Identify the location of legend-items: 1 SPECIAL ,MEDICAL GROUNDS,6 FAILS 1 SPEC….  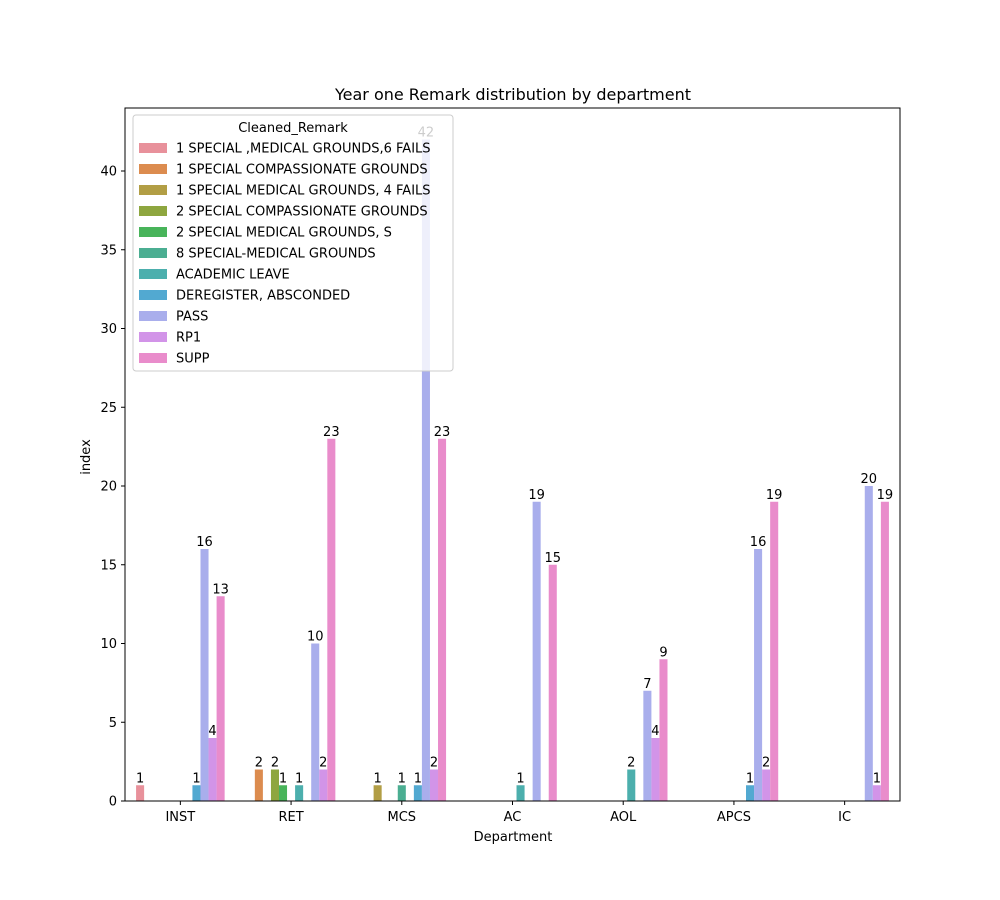
(285, 254).